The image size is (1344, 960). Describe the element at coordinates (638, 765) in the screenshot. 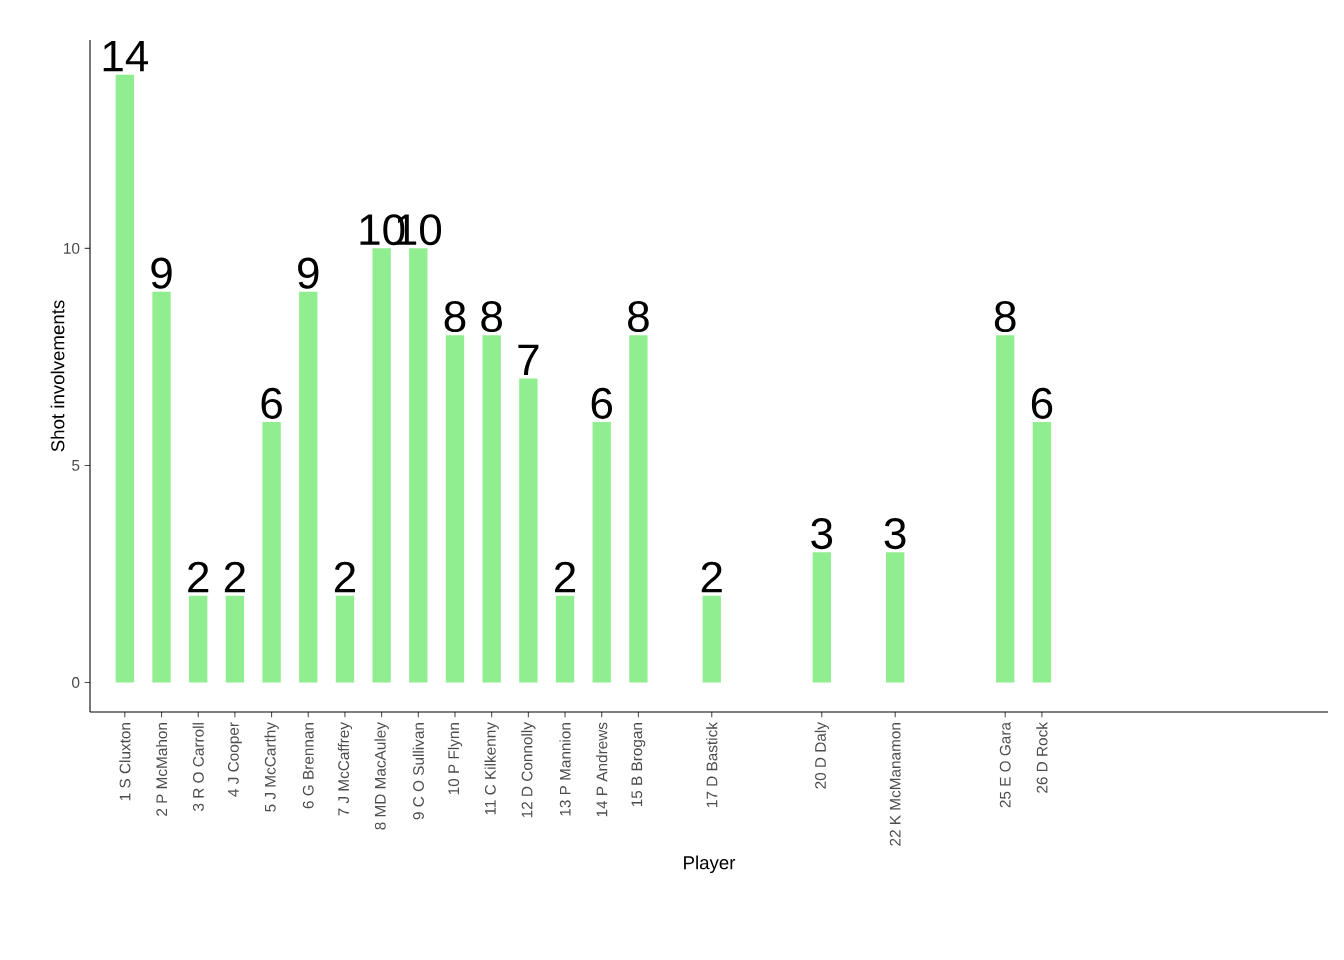

I see `x-tick-label: 15 B Brogan` at that location.